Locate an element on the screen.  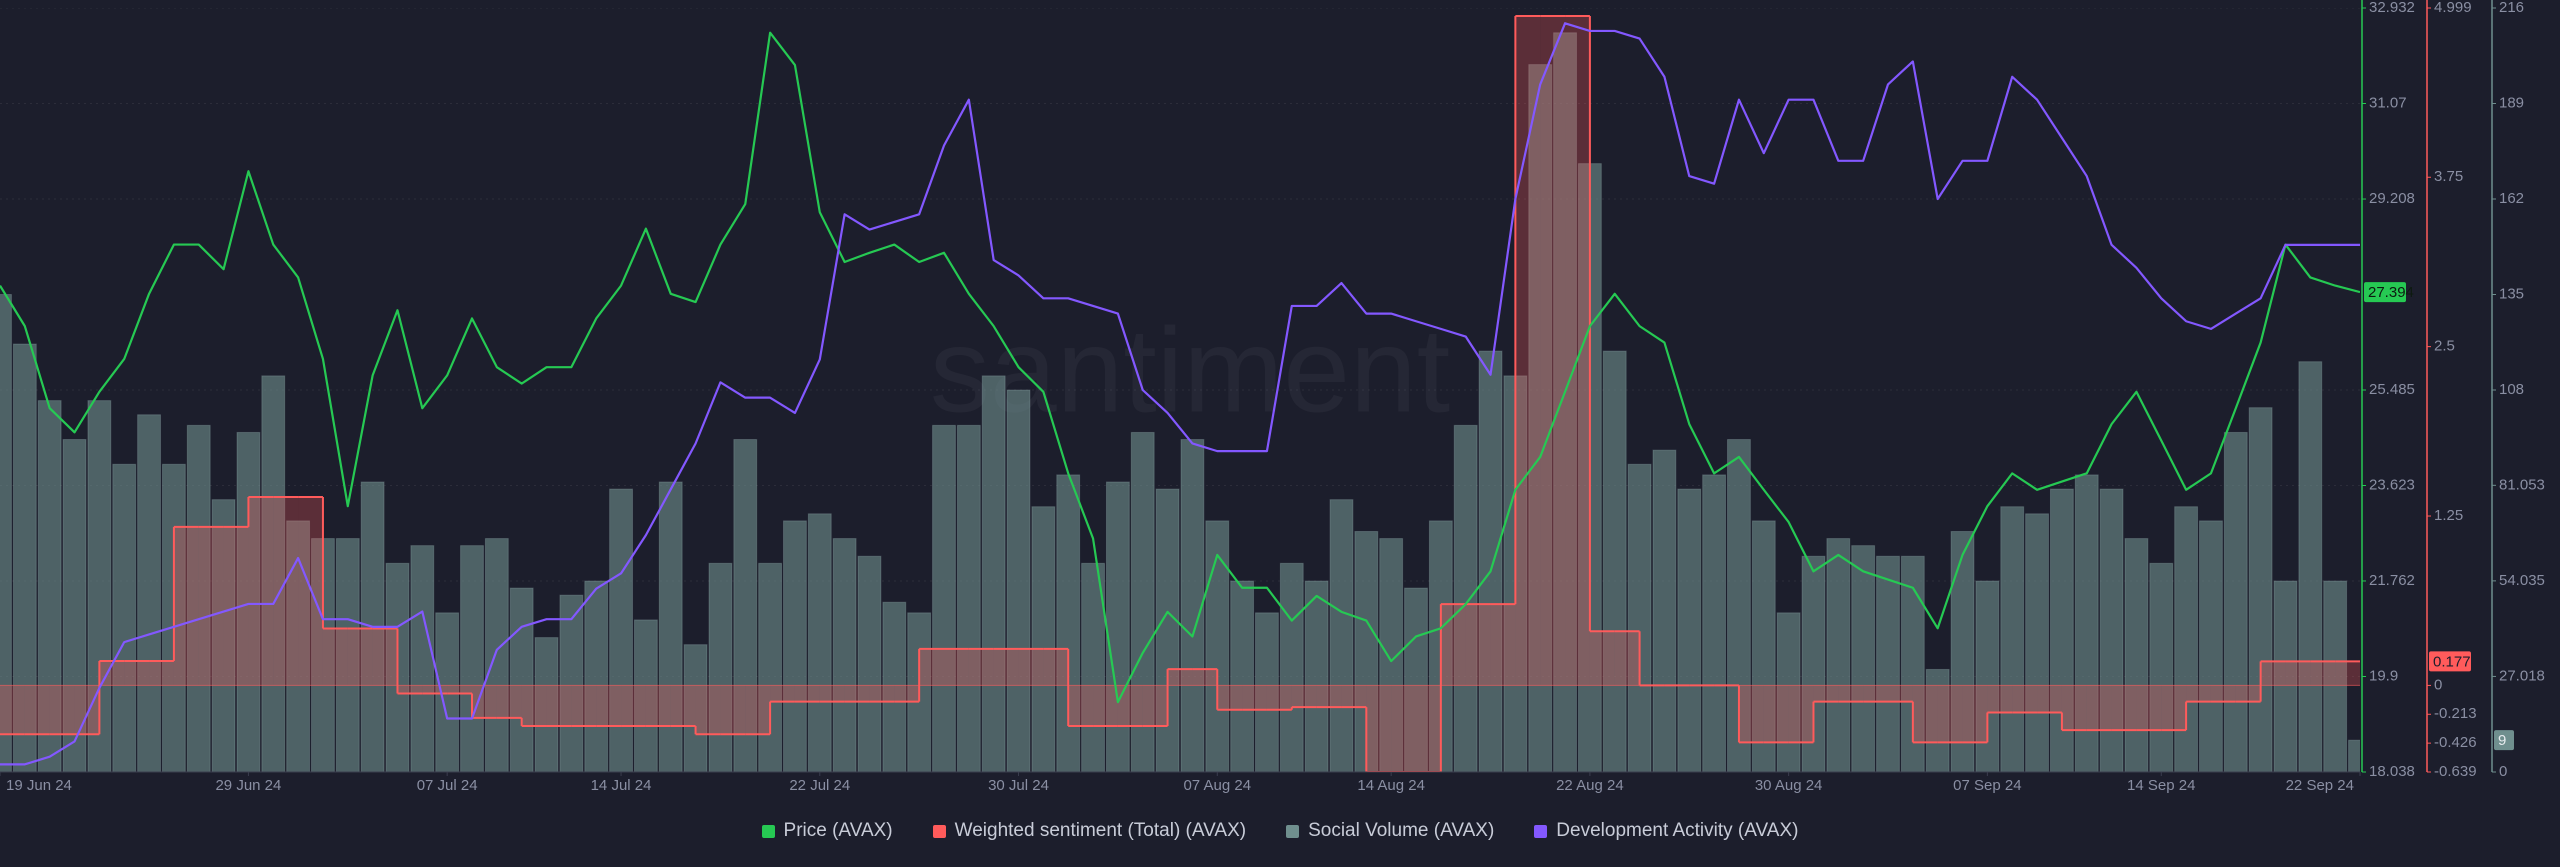
legend-item: Social Volume (AVAX) is located at coordinates (1390, 831).